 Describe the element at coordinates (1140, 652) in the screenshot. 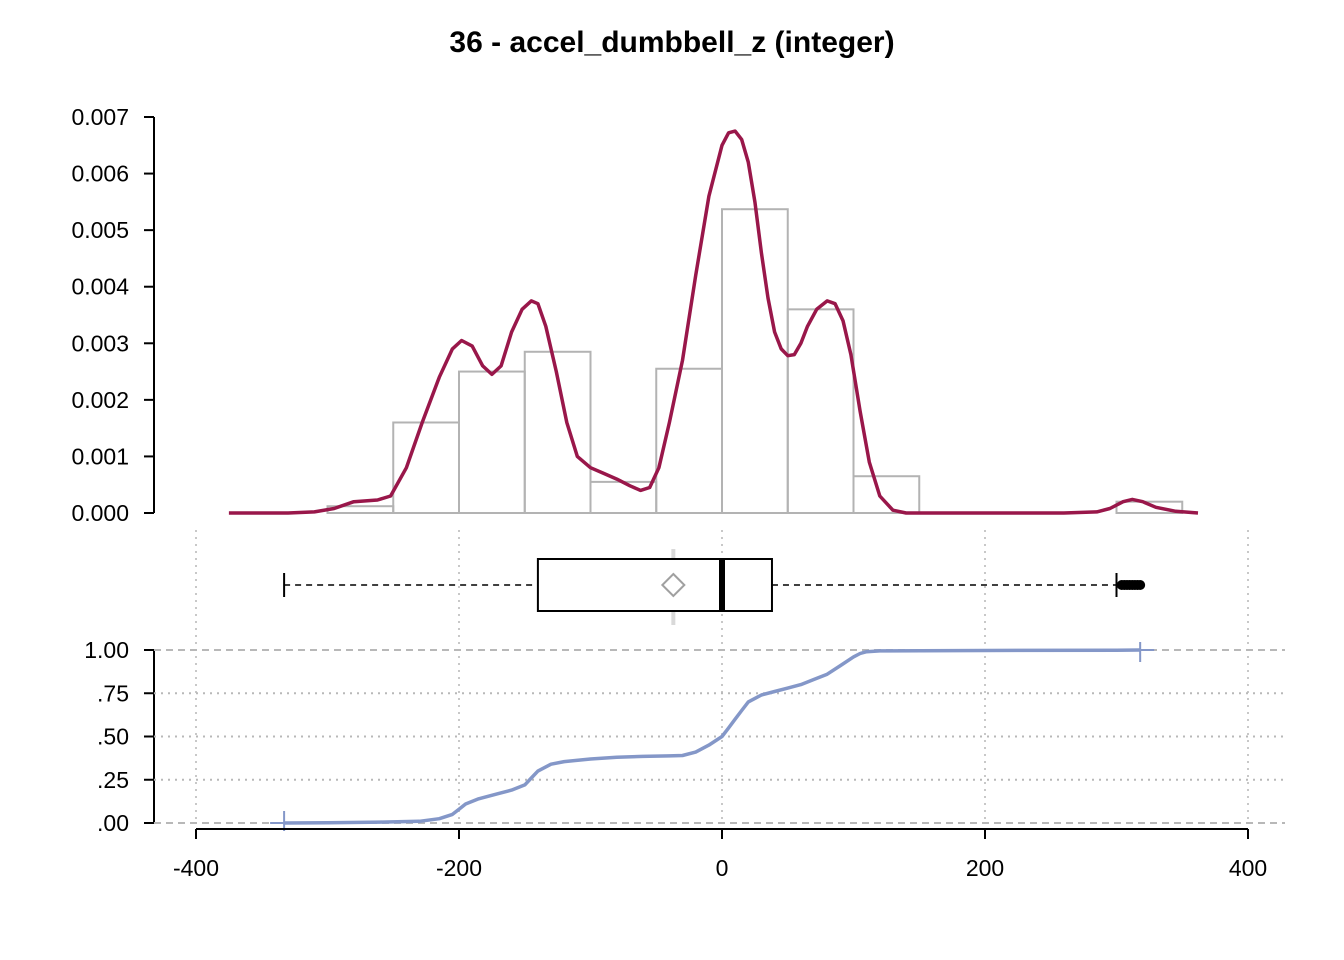

I see `ecdf-end-marker` at that location.